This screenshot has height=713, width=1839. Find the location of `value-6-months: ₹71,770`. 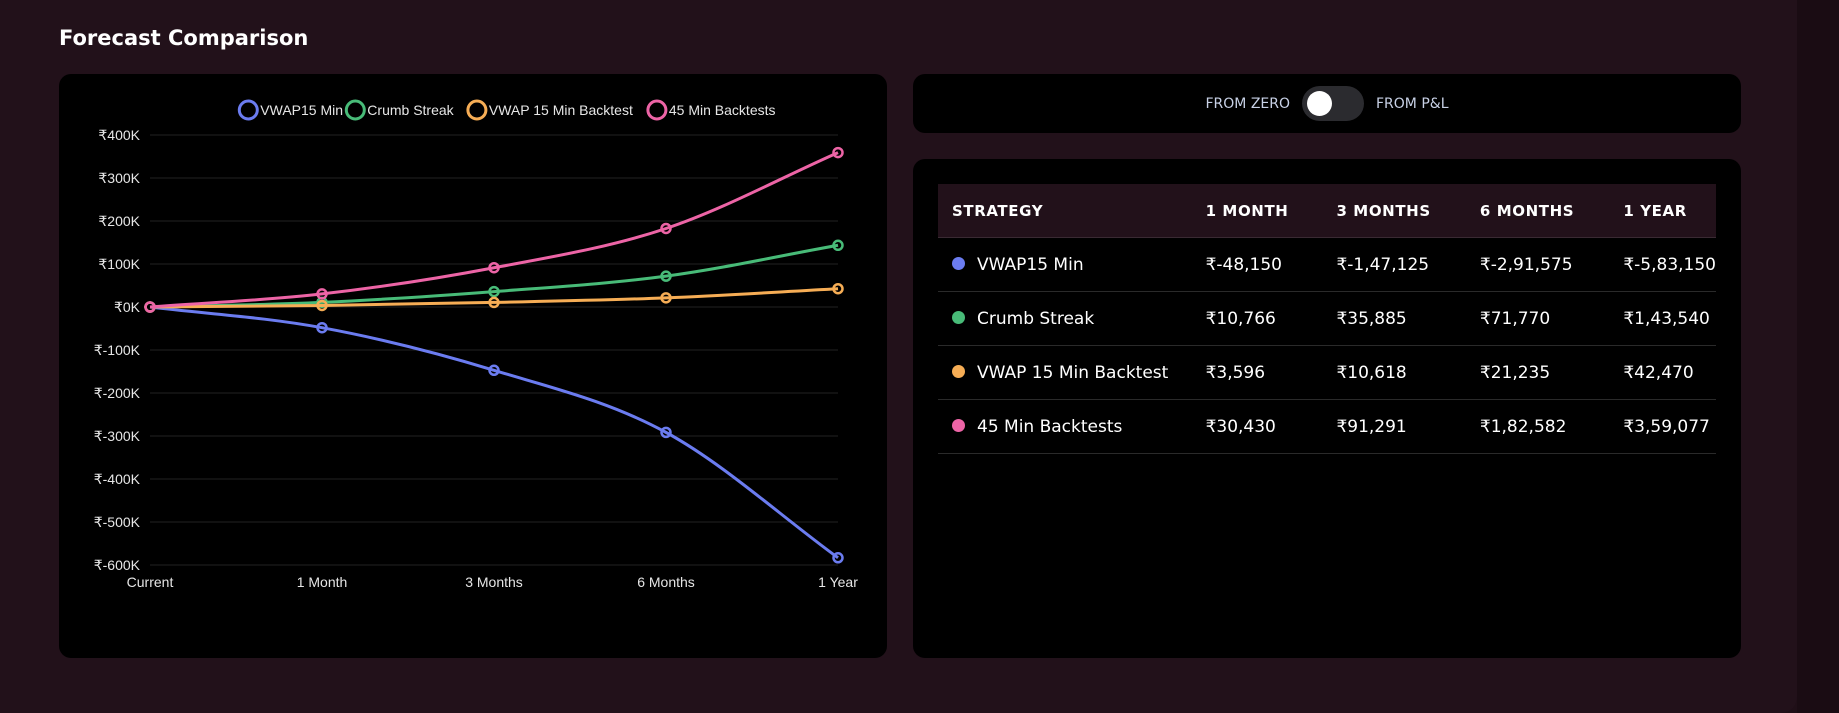

value-6-months: ₹71,770 is located at coordinates (1537, 318).